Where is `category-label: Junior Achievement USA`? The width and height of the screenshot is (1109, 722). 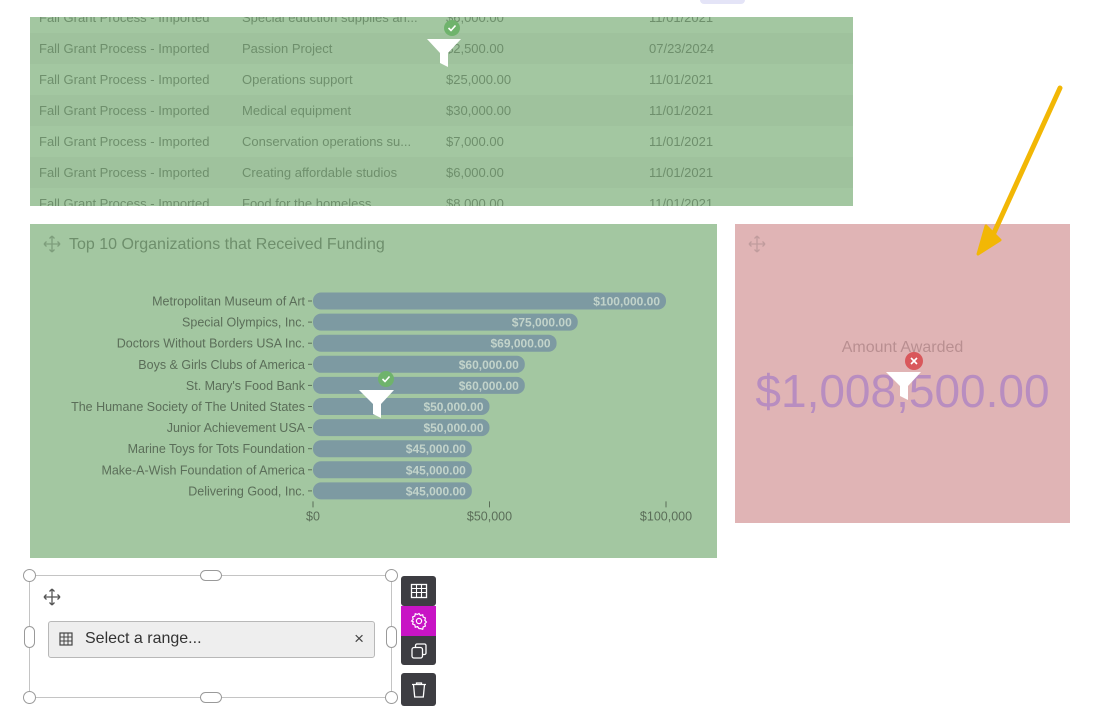
category-label: Junior Achievement USA is located at coordinates (236, 428).